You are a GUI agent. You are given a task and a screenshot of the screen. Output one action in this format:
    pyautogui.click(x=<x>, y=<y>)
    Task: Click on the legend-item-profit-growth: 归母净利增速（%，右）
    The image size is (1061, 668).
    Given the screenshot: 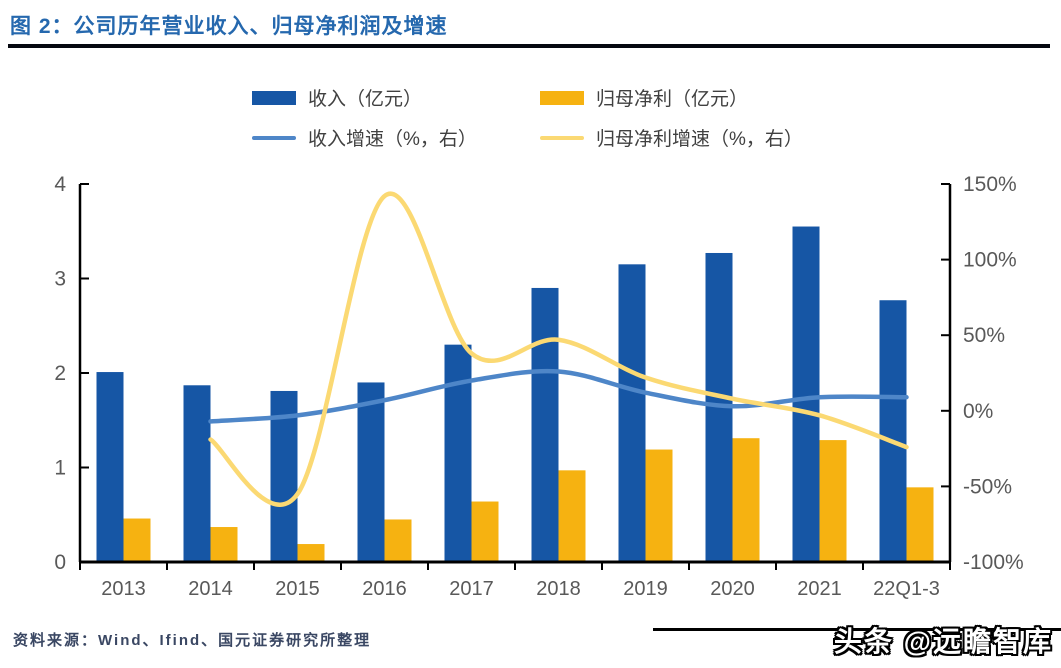 What is the action you would take?
    pyautogui.click(x=671, y=137)
    